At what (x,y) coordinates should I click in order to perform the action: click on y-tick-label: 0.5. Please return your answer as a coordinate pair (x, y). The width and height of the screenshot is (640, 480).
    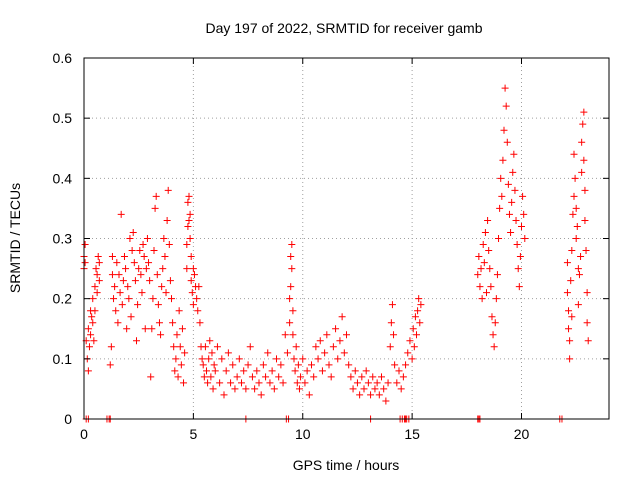
    Looking at the image, I should click on (63, 118).